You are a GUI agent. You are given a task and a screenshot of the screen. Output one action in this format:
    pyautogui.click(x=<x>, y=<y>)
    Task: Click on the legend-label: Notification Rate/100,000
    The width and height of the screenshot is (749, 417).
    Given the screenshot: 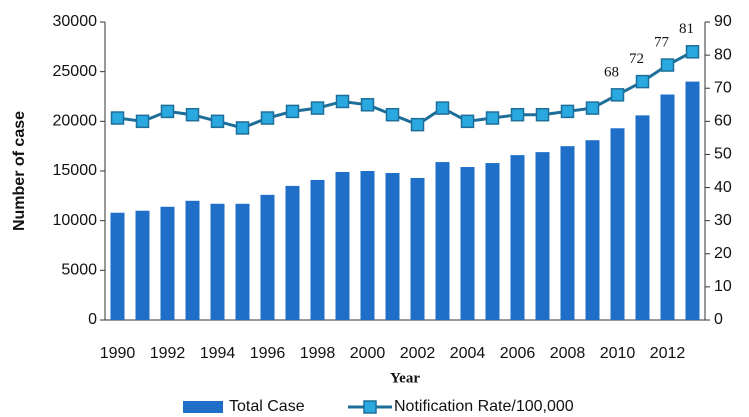 What is the action you would take?
    pyautogui.click(x=484, y=406)
    